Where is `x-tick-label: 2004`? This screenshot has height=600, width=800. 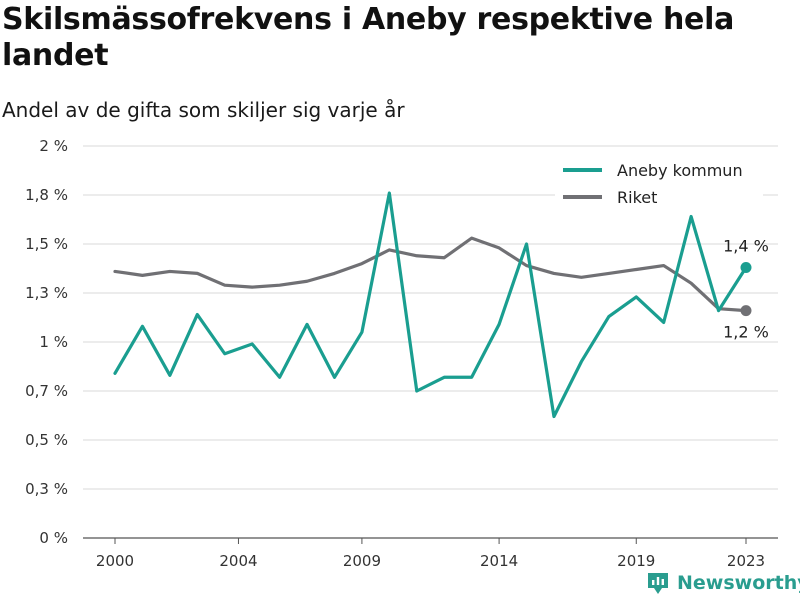
x-tick-label: 2004 is located at coordinates (238, 561).